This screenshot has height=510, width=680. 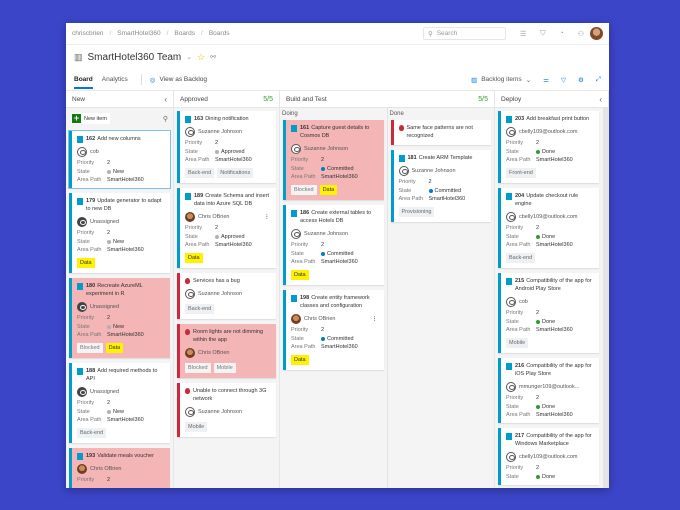 I want to click on new-item-button: + New item, so click(x=90, y=118).